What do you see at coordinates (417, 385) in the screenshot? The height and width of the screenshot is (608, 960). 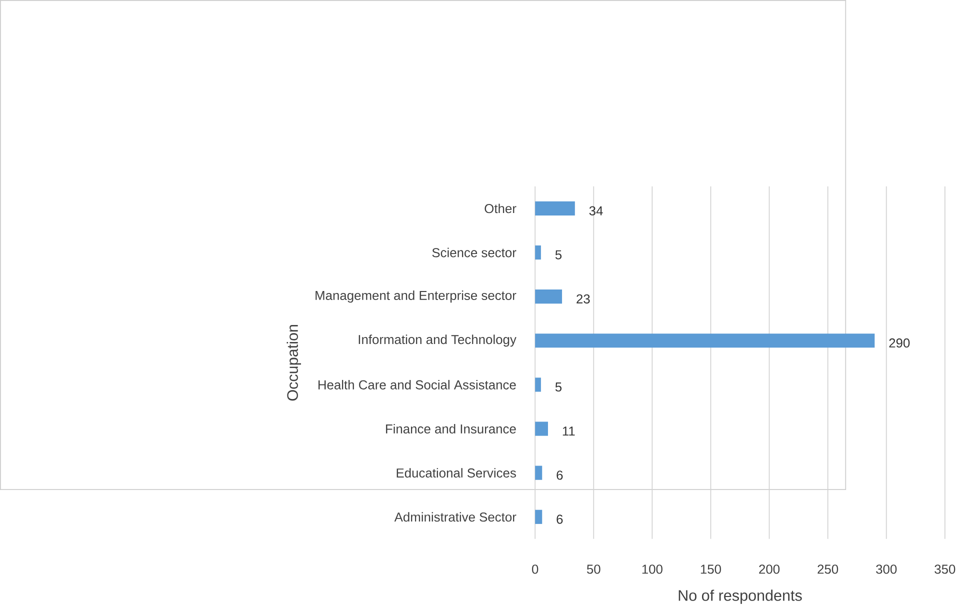 I see `y-tick-label: Health Care and Social Assistance` at bounding box center [417, 385].